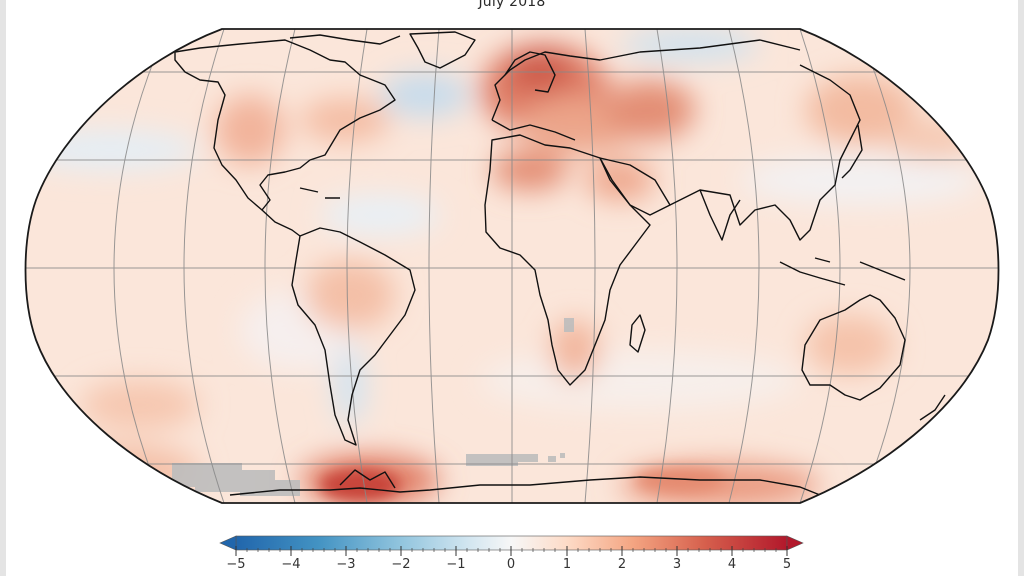 The height and width of the screenshot is (576, 1024). Describe the element at coordinates (795, 543) in the screenshot. I see `colorbar-extend-max` at that location.